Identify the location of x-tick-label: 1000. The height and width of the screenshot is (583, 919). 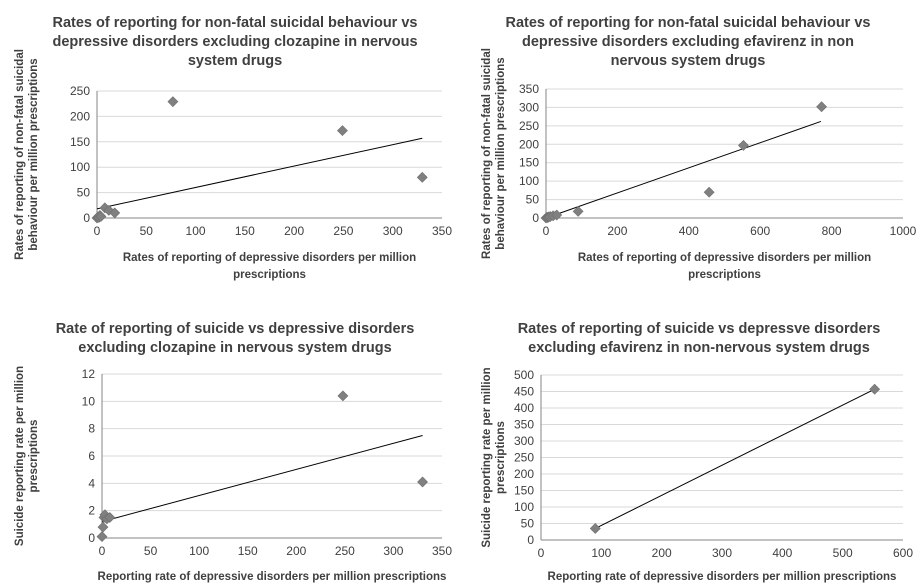
(903, 231).